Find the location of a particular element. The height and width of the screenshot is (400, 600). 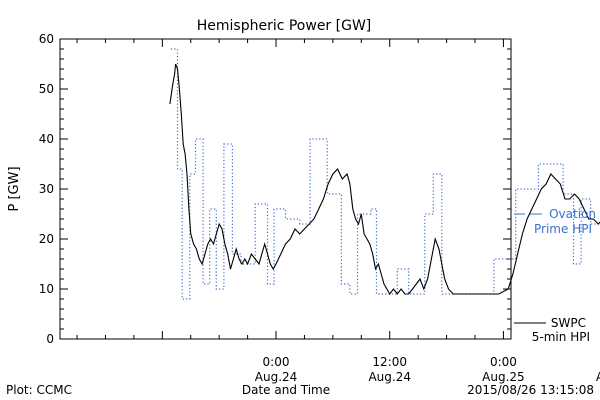

y-tick-label: 60 is located at coordinates (46, 39).